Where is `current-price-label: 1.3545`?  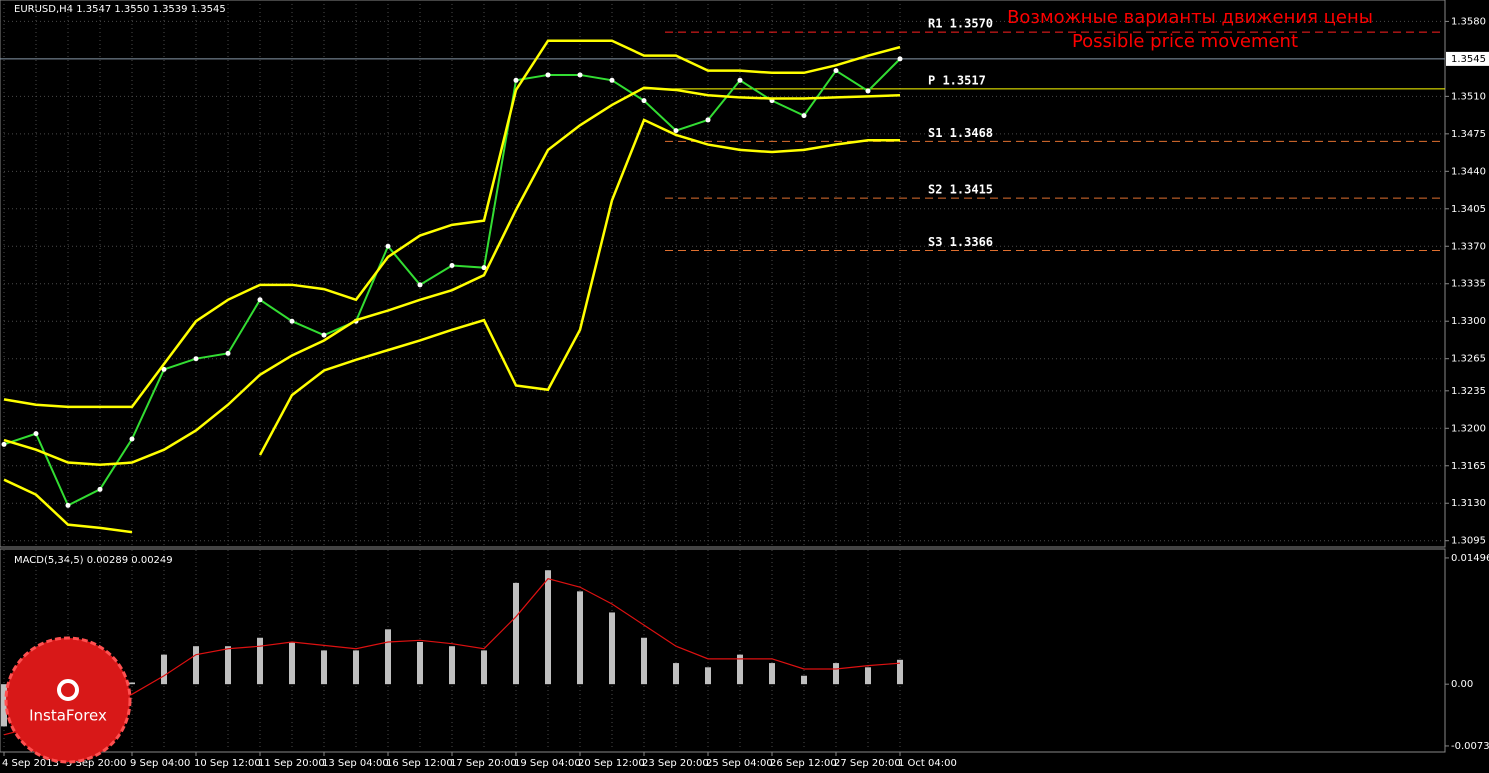
current-price-label: 1.3545 is located at coordinates (1468, 59).